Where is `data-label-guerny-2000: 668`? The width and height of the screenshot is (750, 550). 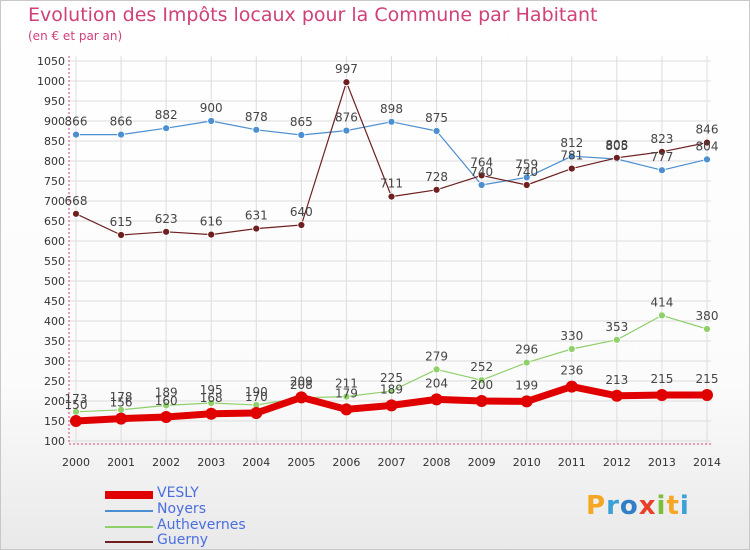
data-label-guerny-2000: 668 is located at coordinates (76, 201).